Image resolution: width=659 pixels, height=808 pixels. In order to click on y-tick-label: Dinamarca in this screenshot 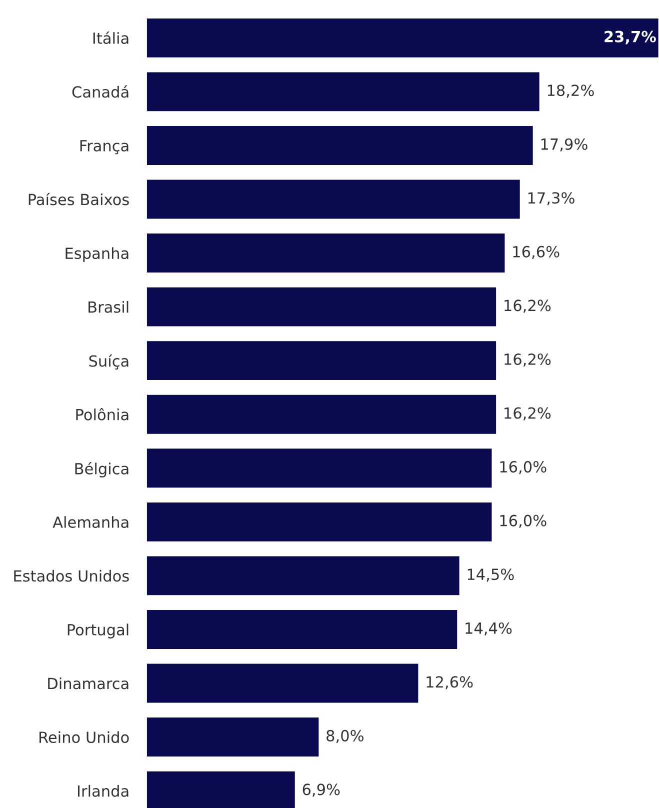, I will do `click(88, 683)`.